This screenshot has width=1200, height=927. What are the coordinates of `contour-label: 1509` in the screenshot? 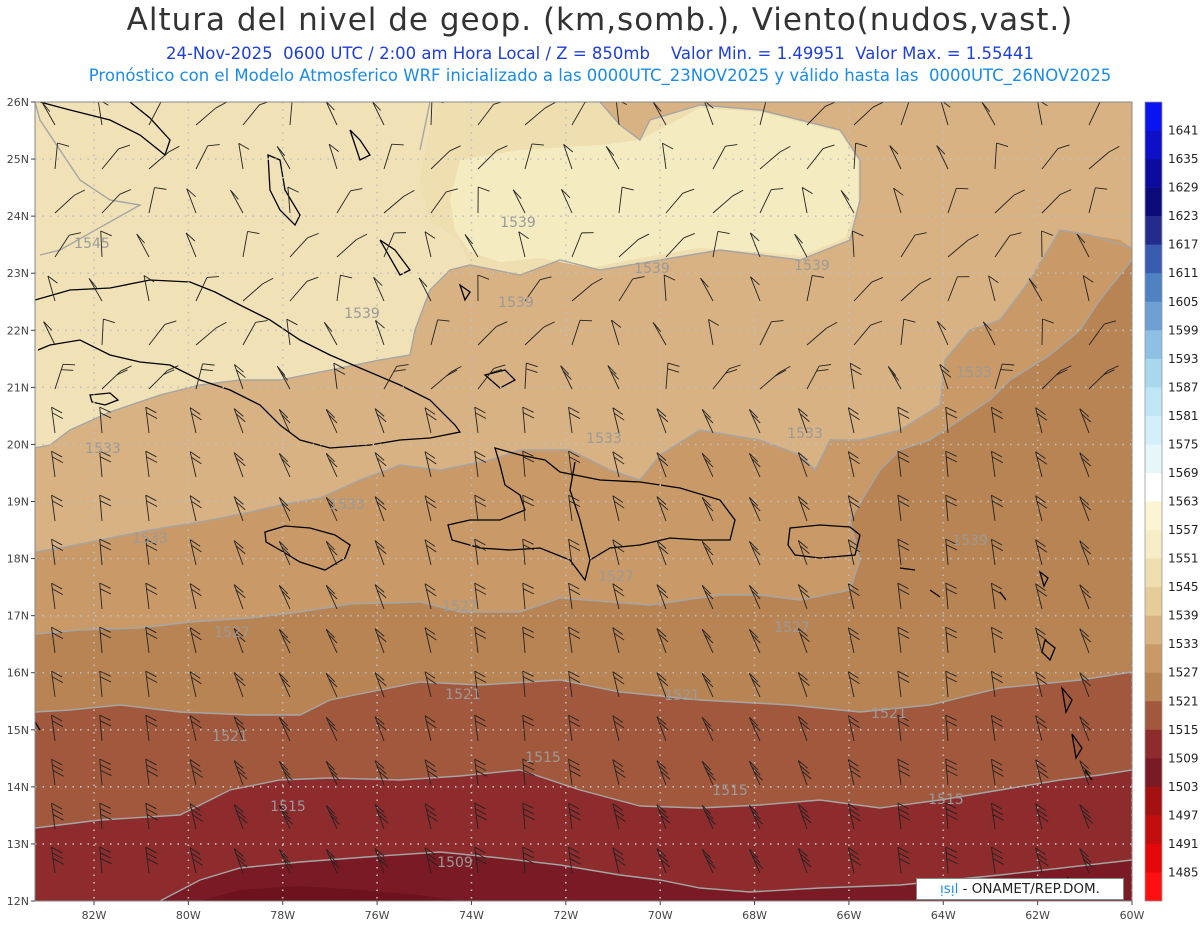 It's located at (455, 863).